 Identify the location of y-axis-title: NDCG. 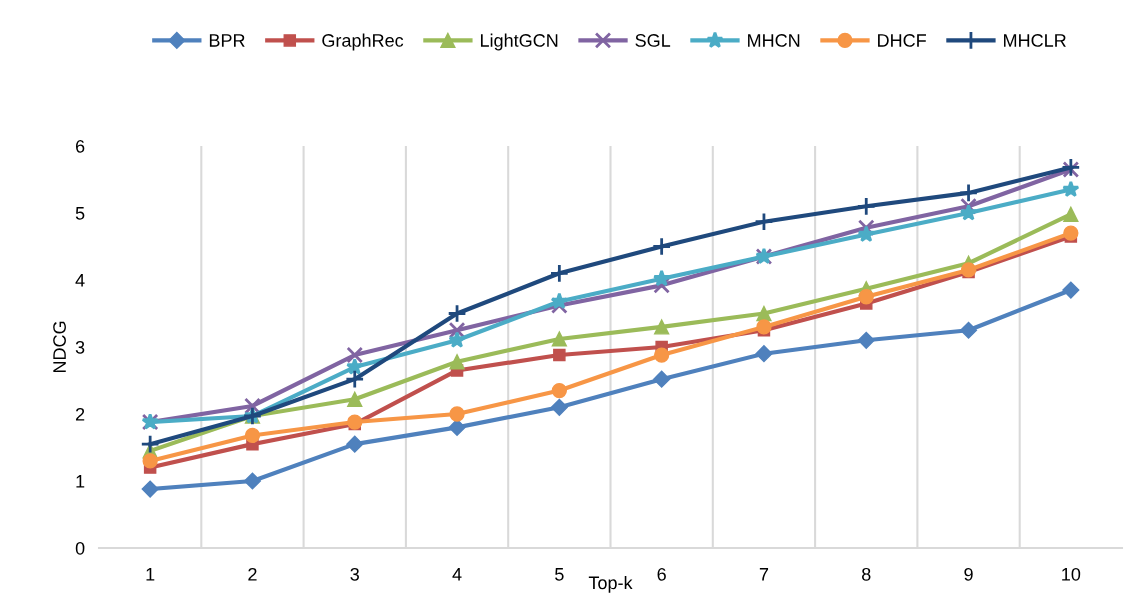
(59, 347).